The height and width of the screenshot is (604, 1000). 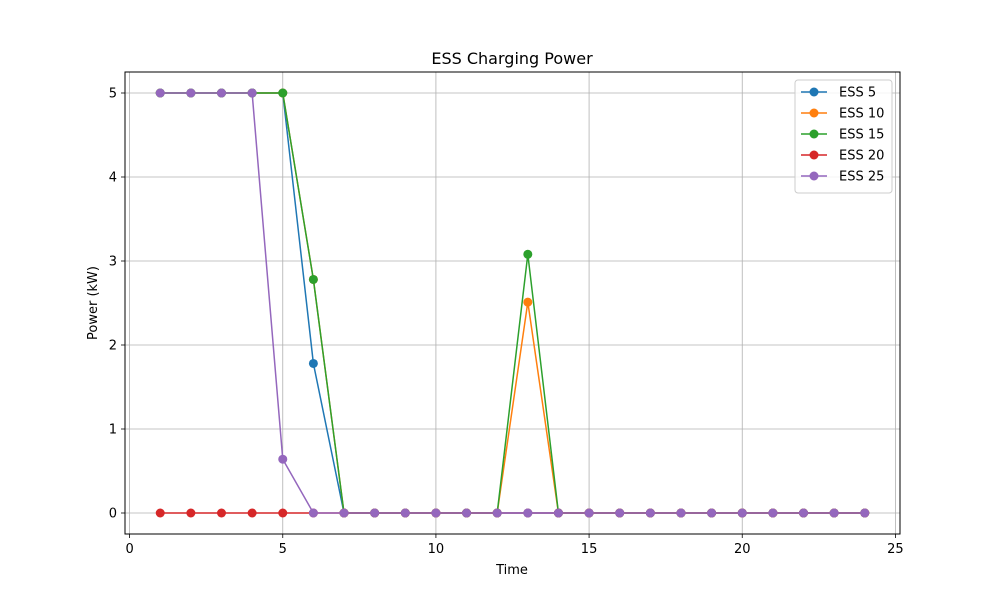 I want to click on y-axis-label: Power (kW), so click(x=93, y=303).